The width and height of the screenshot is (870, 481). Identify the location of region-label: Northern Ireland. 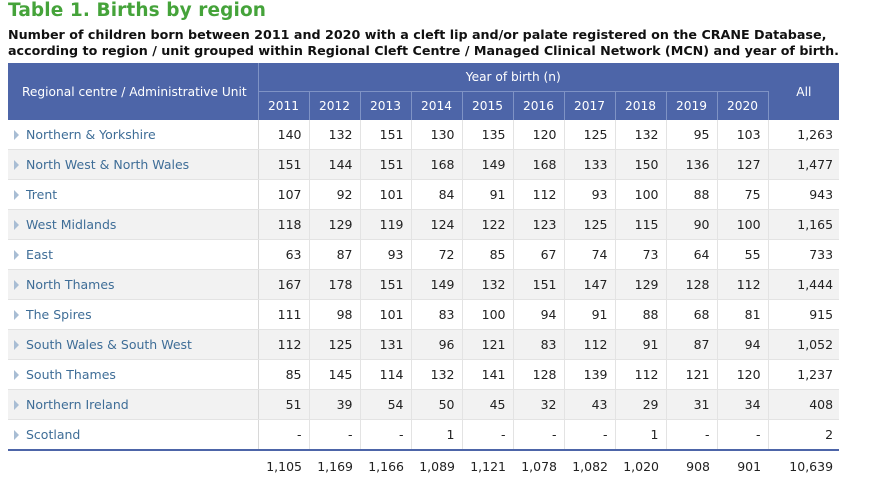
(77, 404).